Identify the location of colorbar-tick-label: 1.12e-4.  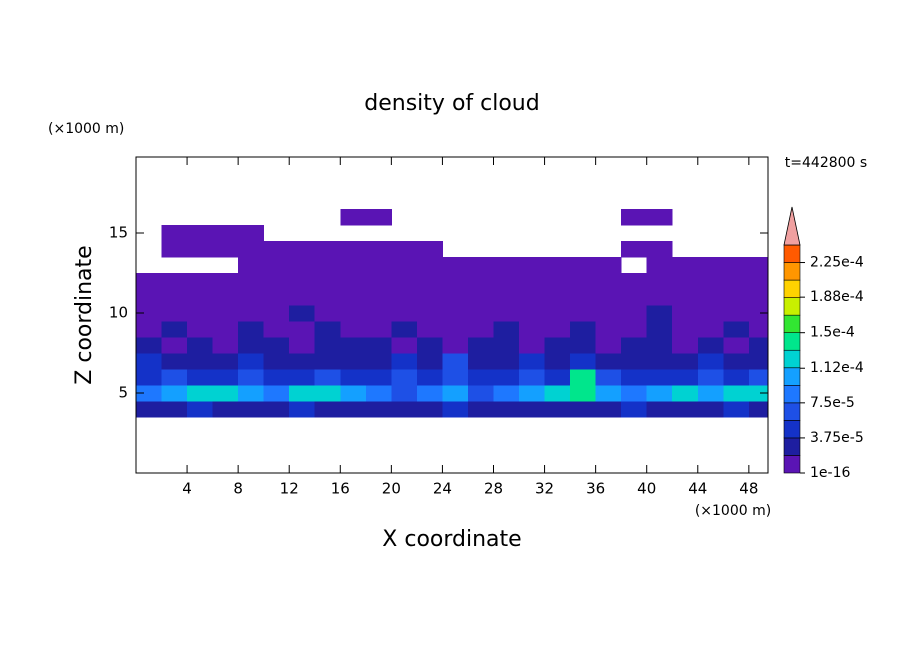
(837, 368).